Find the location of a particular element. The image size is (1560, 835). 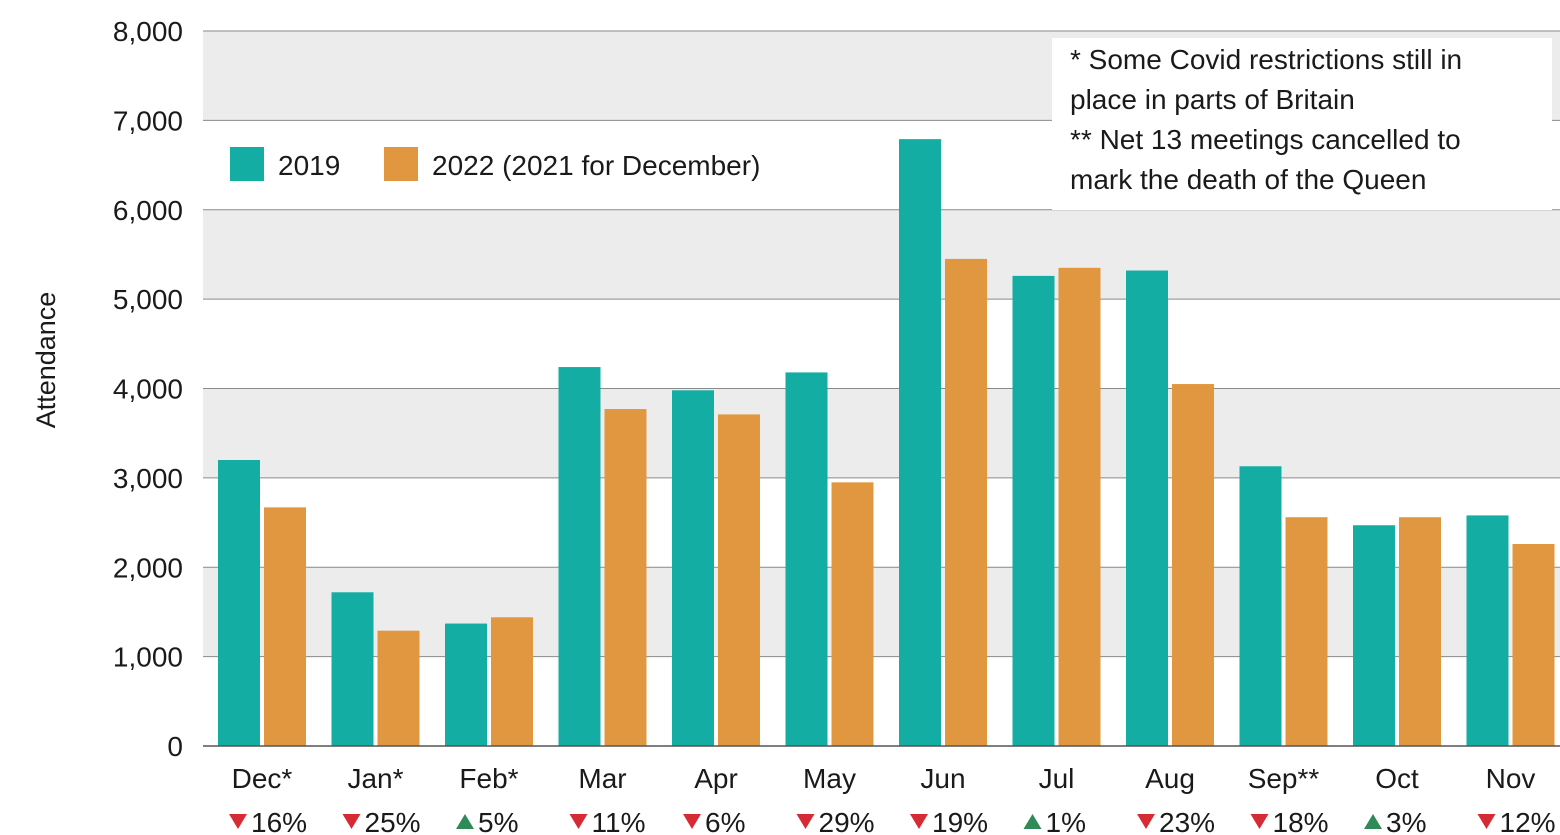

y-tick-label: 5,000 is located at coordinates (148, 299).